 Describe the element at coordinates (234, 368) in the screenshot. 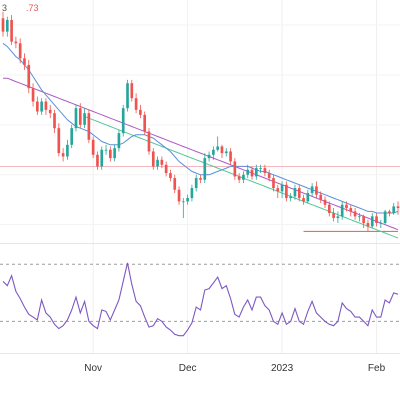

I see `x-axis: Nov Dec 2023 Feb` at that location.